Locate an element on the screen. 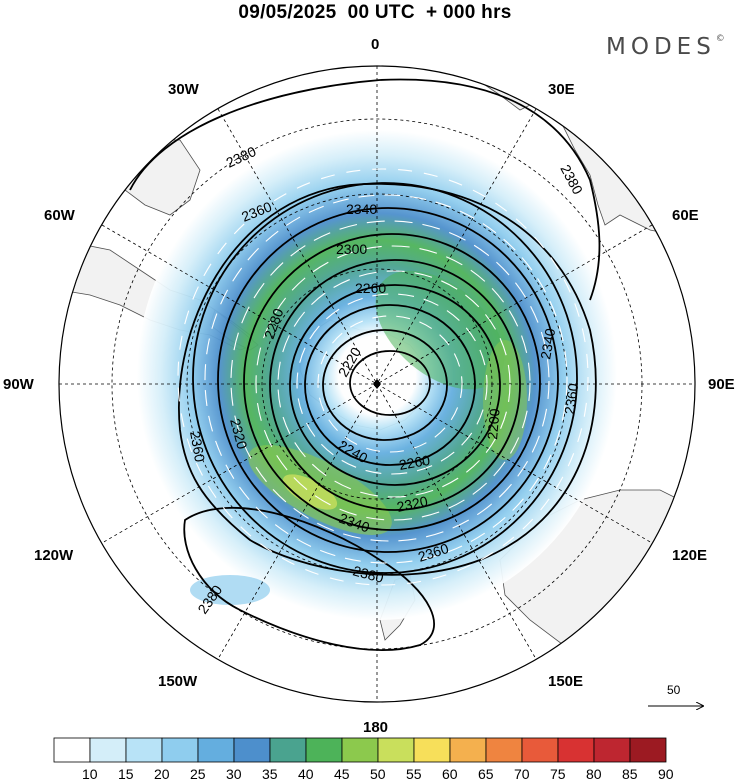 The width and height of the screenshot is (750, 782). lon-label-60e: 60E is located at coordinates (685, 215).